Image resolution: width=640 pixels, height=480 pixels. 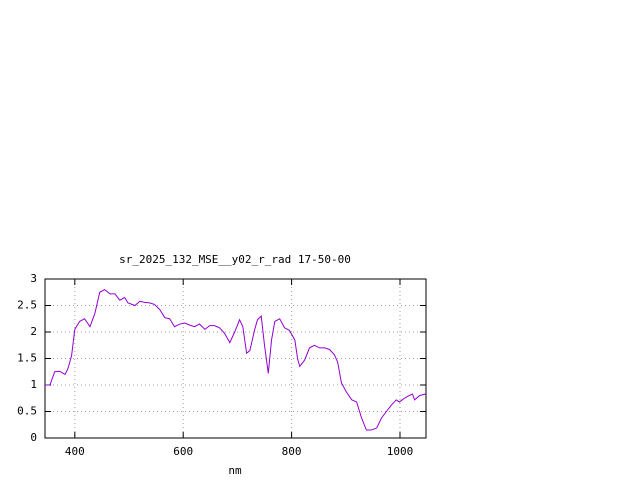 What do you see at coordinates (235, 470) in the screenshot?
I see `x-axis-label: nm` at bounding box center [235, 470].